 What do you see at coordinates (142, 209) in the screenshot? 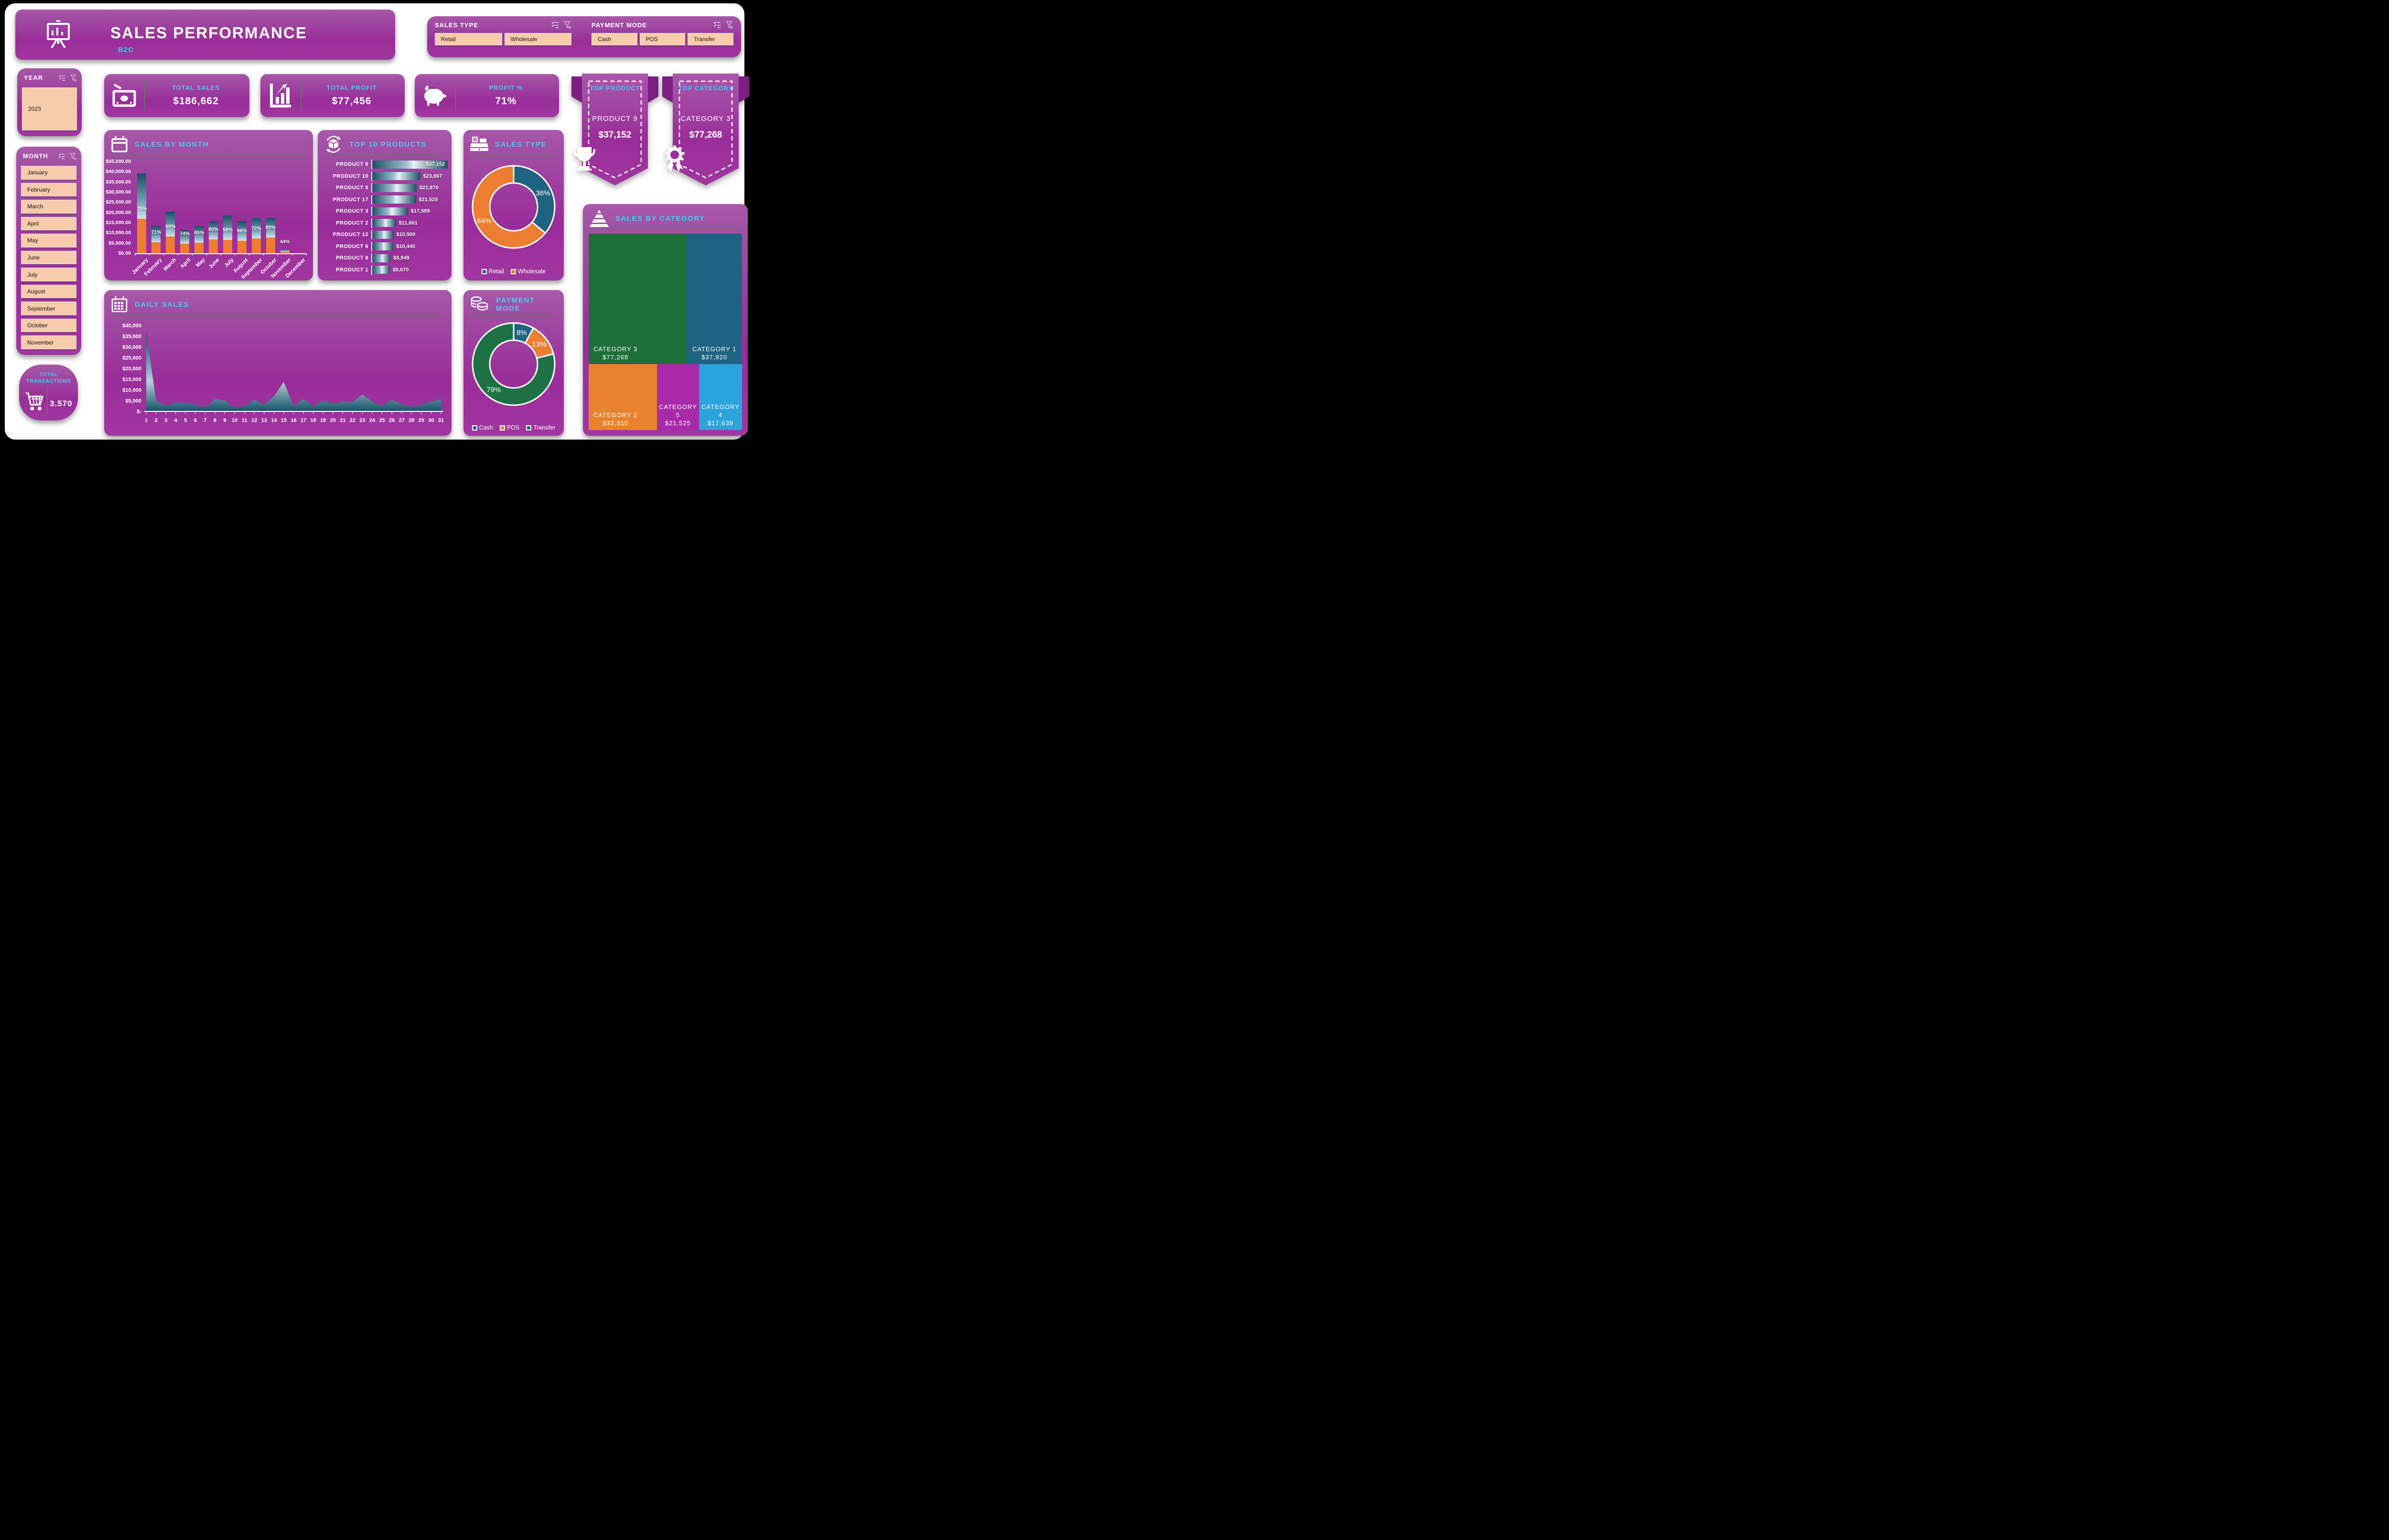
I see `month-bar-pct-label: 75%` at bounding box center [142, 209].